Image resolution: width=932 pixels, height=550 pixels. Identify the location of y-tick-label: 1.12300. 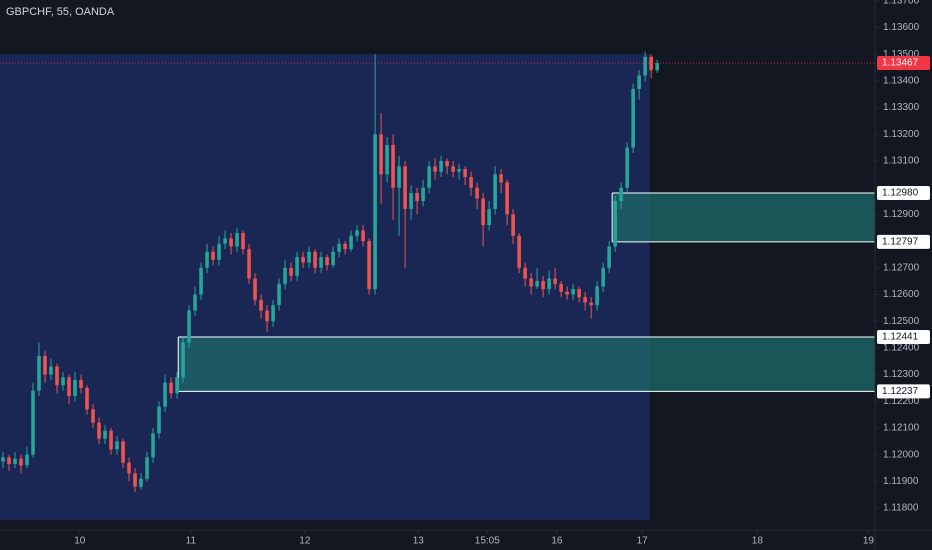
(901, 374).